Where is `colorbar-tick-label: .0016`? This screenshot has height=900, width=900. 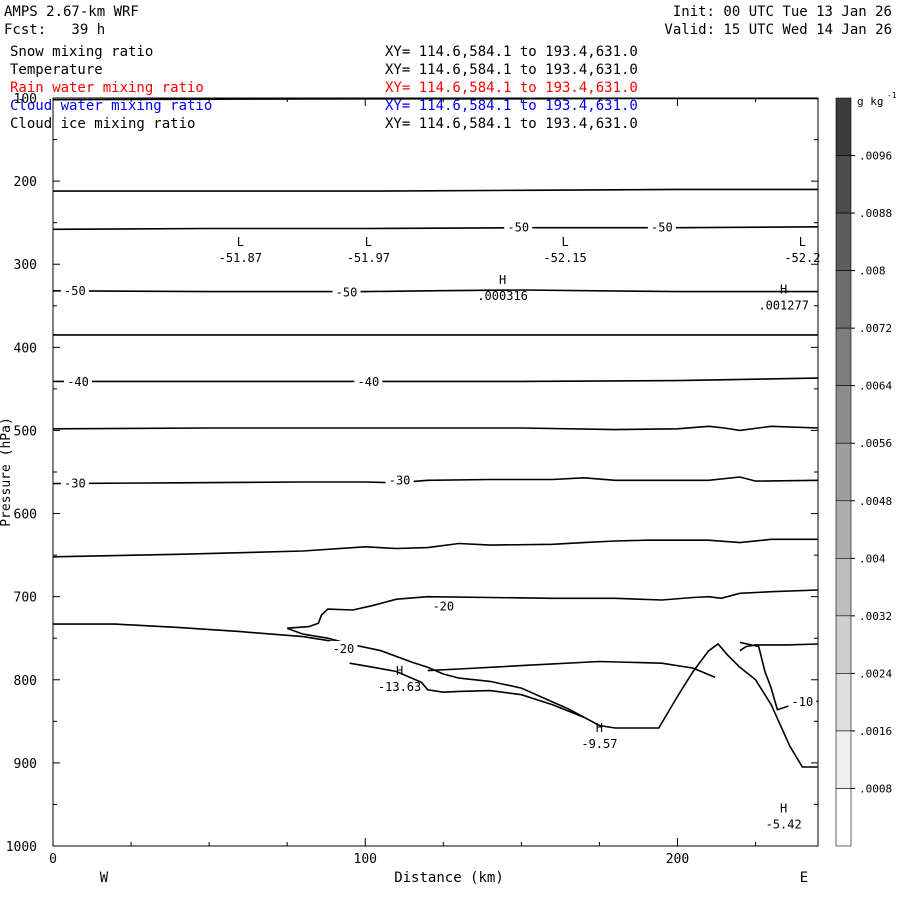 colorbar-tick-label: .0016 is located at coordinates (875, 731).